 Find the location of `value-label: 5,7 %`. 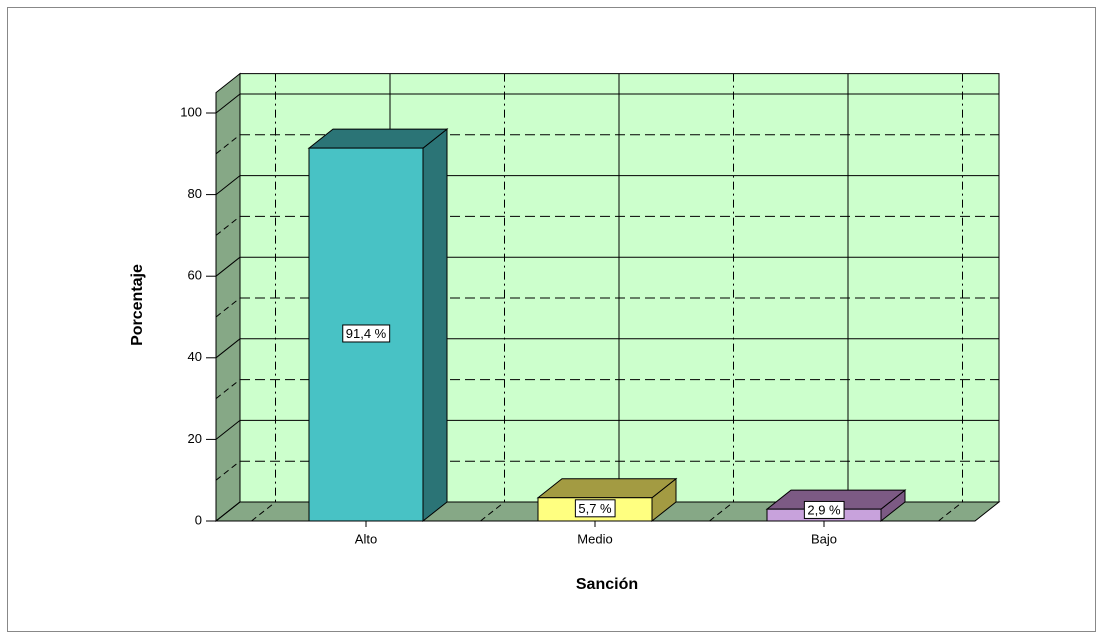

value-label: 5,7 % is located at coordinates (595, 508).